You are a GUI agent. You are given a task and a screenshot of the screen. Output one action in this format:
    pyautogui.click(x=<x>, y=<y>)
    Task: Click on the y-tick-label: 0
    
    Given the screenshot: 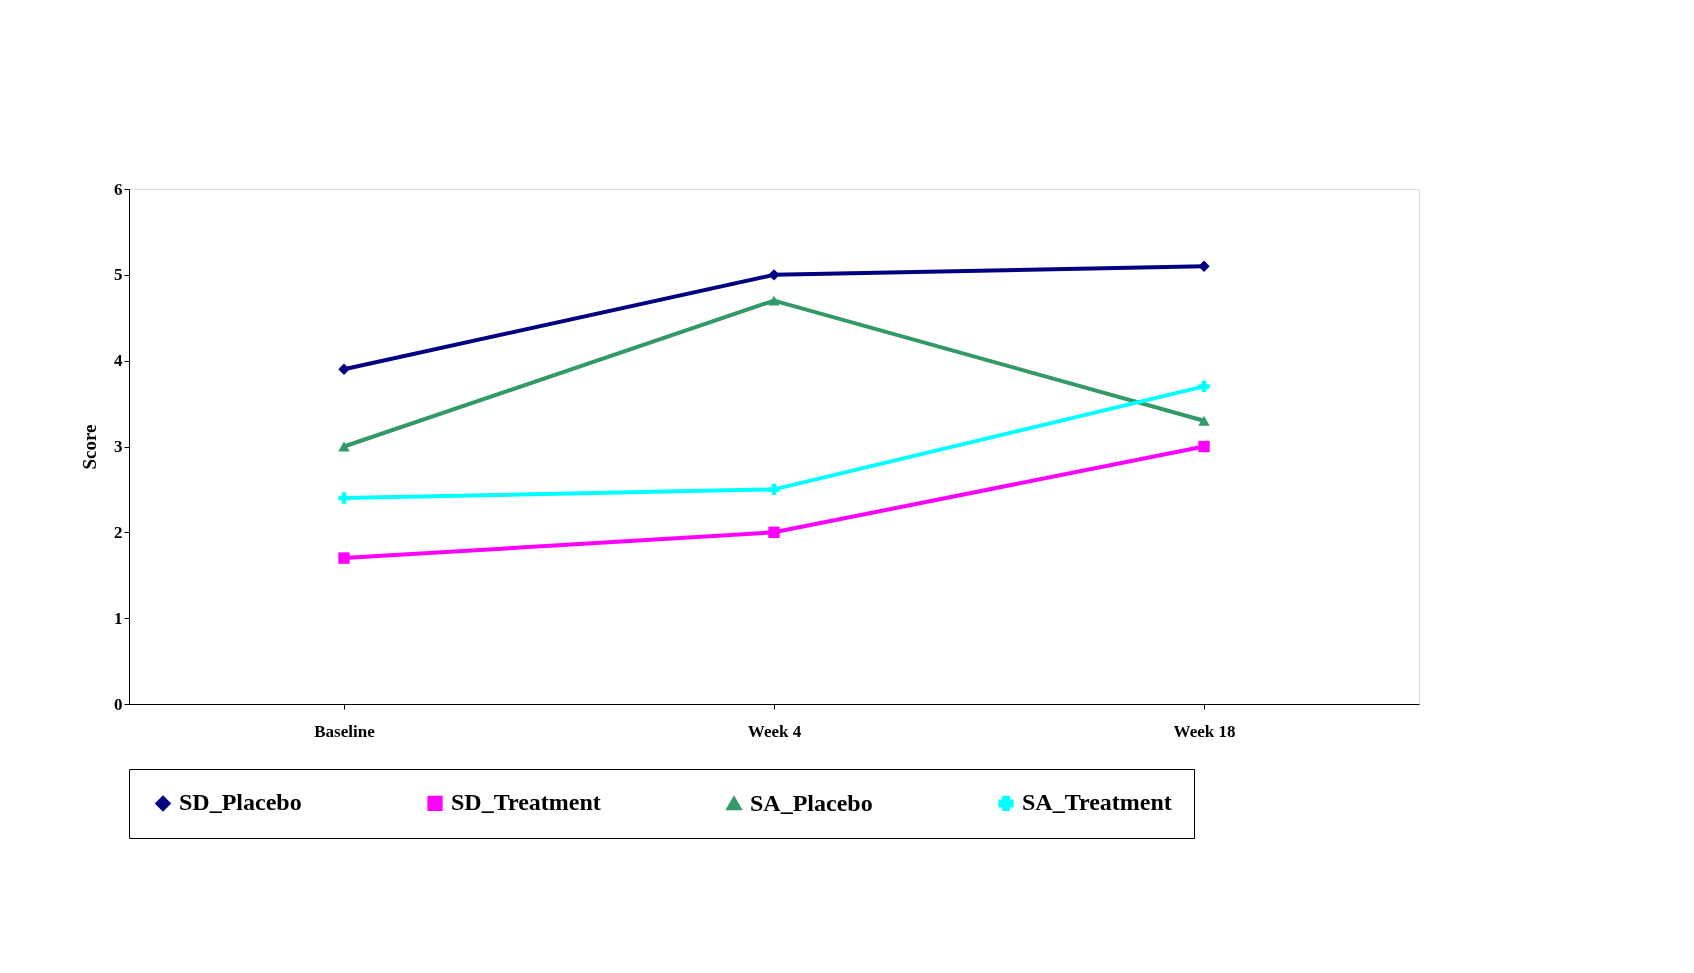 What is the action you would take?
    pyautogui.click(x=118, y=704)
    